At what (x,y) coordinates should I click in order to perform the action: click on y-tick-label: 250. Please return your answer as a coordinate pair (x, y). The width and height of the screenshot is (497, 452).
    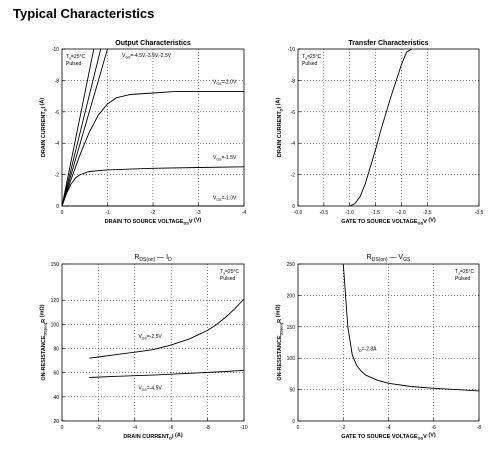
    Looking at the image, I should click on (291, 265).